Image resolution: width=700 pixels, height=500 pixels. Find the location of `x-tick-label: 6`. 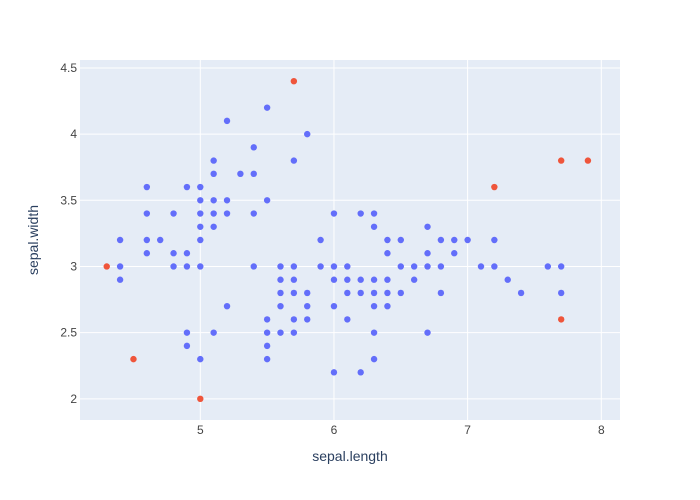

x-tick-label: 6 is located at coordinates (334, 430).